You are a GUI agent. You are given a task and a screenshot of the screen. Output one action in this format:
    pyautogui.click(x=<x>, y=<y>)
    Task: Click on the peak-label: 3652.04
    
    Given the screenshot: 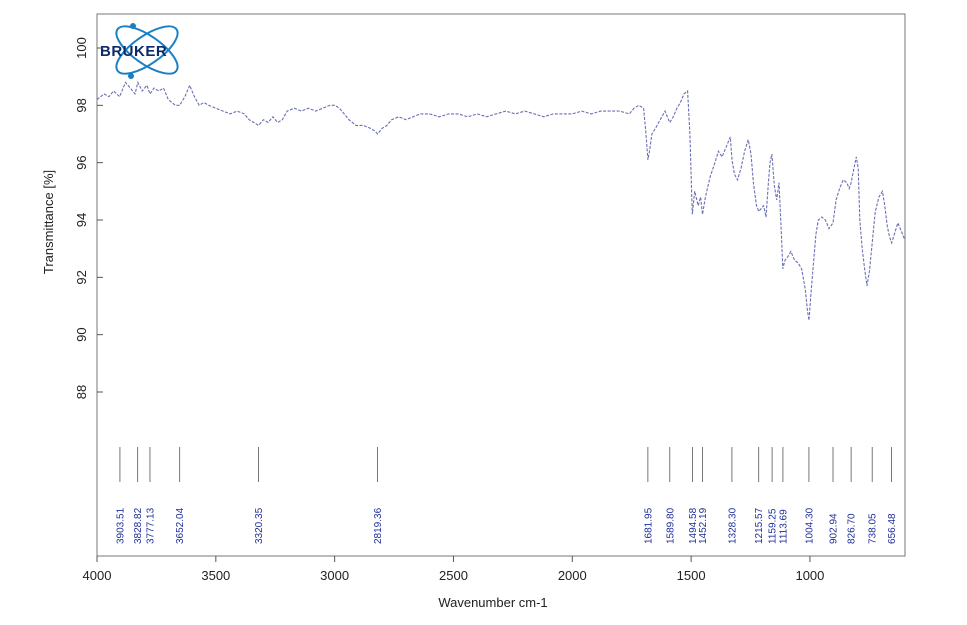 What is the action you would take?
    pyautogui.click(x=180, y=525)
    